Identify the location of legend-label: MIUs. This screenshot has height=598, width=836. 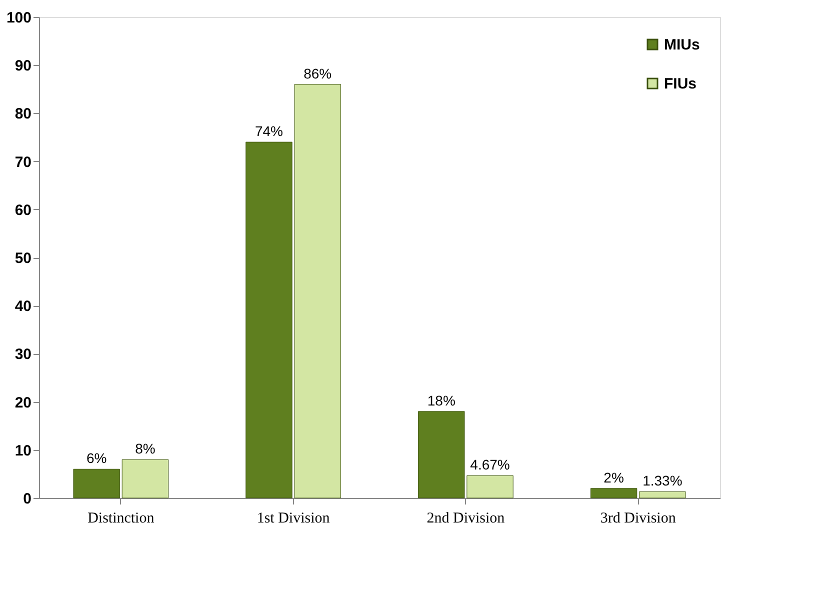
(682, 45).